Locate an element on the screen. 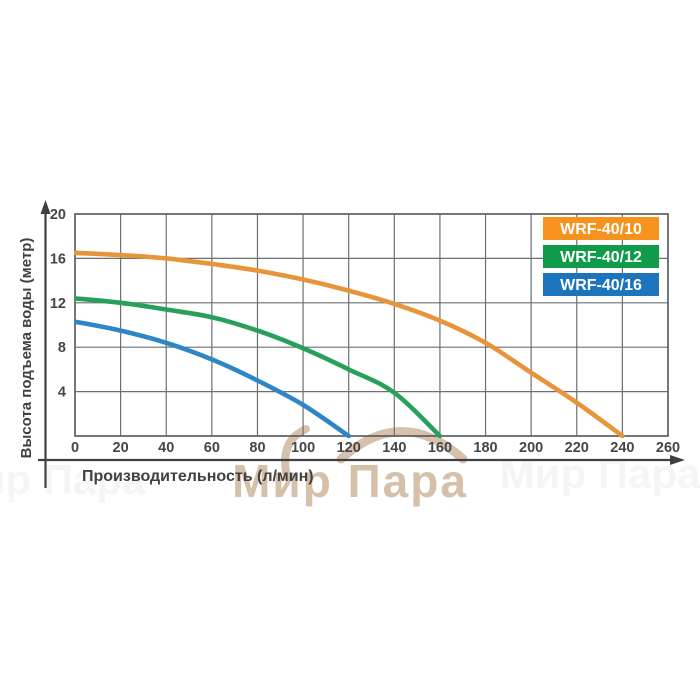 The height and width of the screenshot is (700, 700). x-tick-label: 100 is located at coordinates (303, 448).